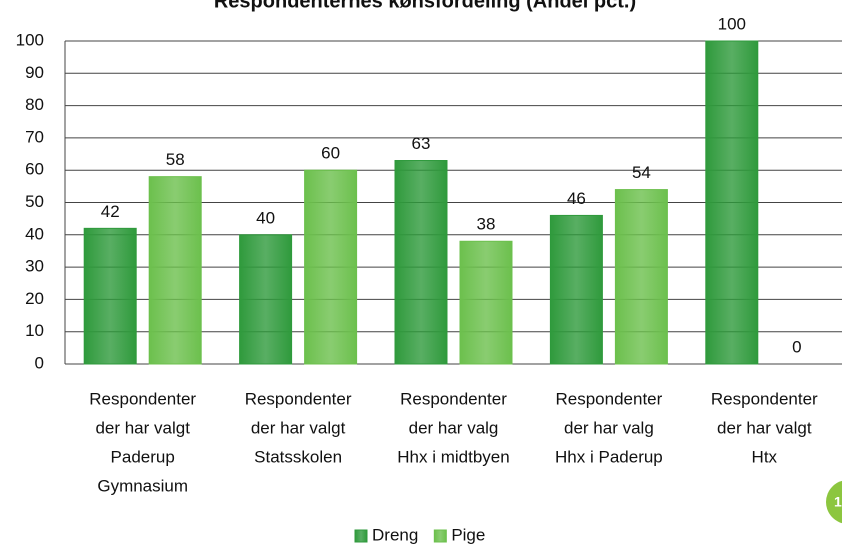 This screenshot has height=547, width=842. What do you see at coordinates (796, 346) in the screenshot?
I see `value-label: 0` at bounding box center [796, 346].